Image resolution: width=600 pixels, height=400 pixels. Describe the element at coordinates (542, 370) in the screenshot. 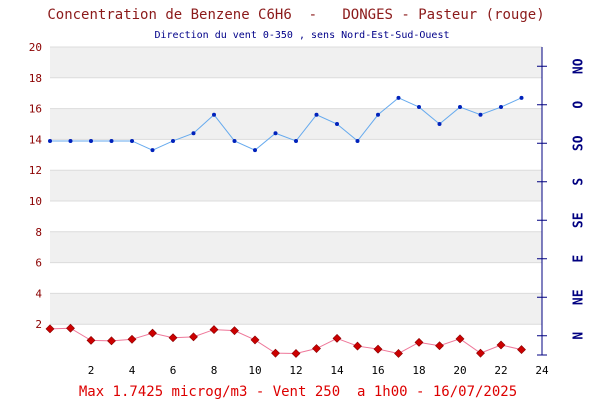

I see `x-tick-label: 24` at that location.